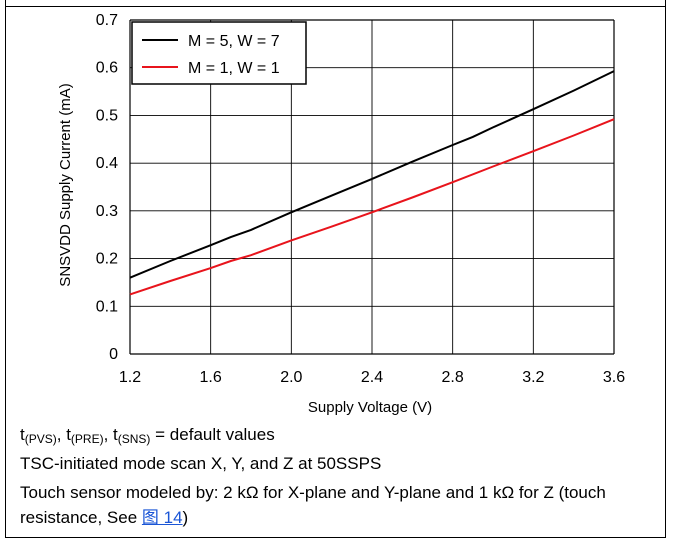 This screenshot has height=541, width=673. Describe the element at coordinates (107, 115) in the screenshot. I see `y-tick-label: 0.5` at that location.